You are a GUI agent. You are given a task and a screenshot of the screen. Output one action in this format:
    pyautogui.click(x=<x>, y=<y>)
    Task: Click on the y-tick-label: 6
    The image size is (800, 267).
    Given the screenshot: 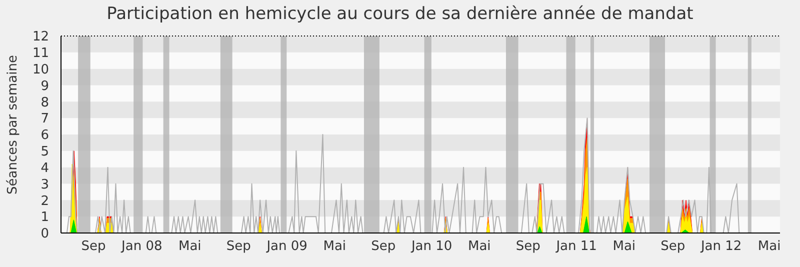 What is the action you would take?
    pyautogui.click(x=44, y=136)
    